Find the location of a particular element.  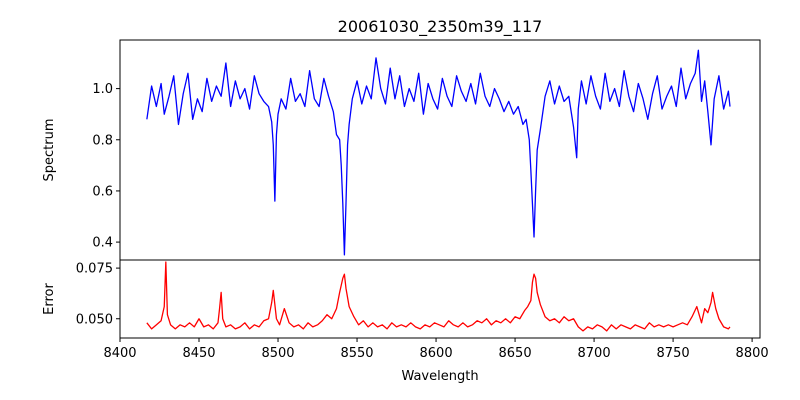

error-y-tick-label: 0.075 is located at coordinates (94, 269).